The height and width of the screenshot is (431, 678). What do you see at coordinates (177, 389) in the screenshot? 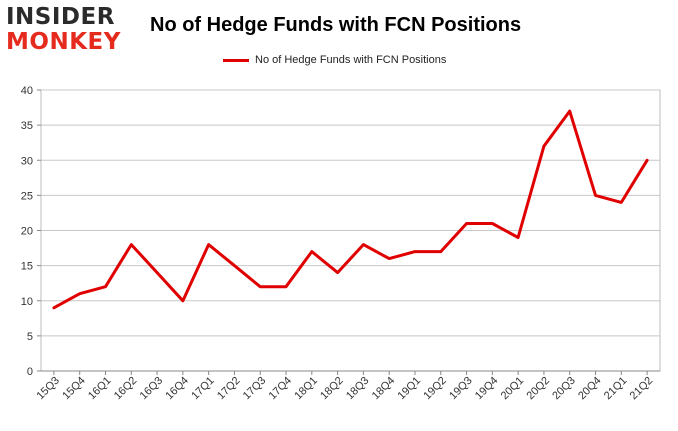
I see `x-tick-label: 16Q4` at bounding box center [177, 389].